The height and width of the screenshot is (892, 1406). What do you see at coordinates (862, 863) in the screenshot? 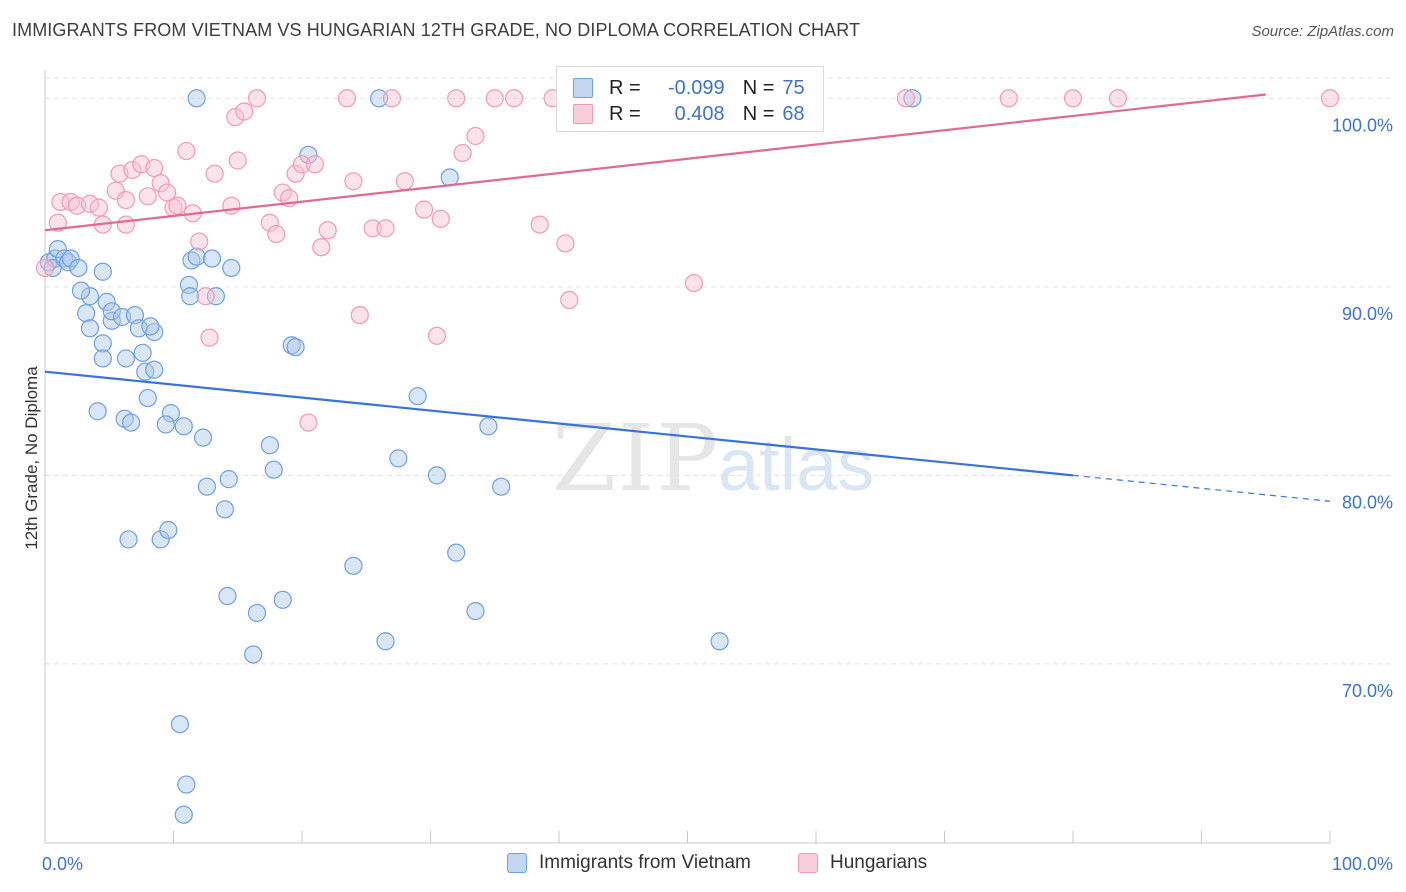
I see `legend-item-hungarians: Hungarians` at bounding box center [862, 863].